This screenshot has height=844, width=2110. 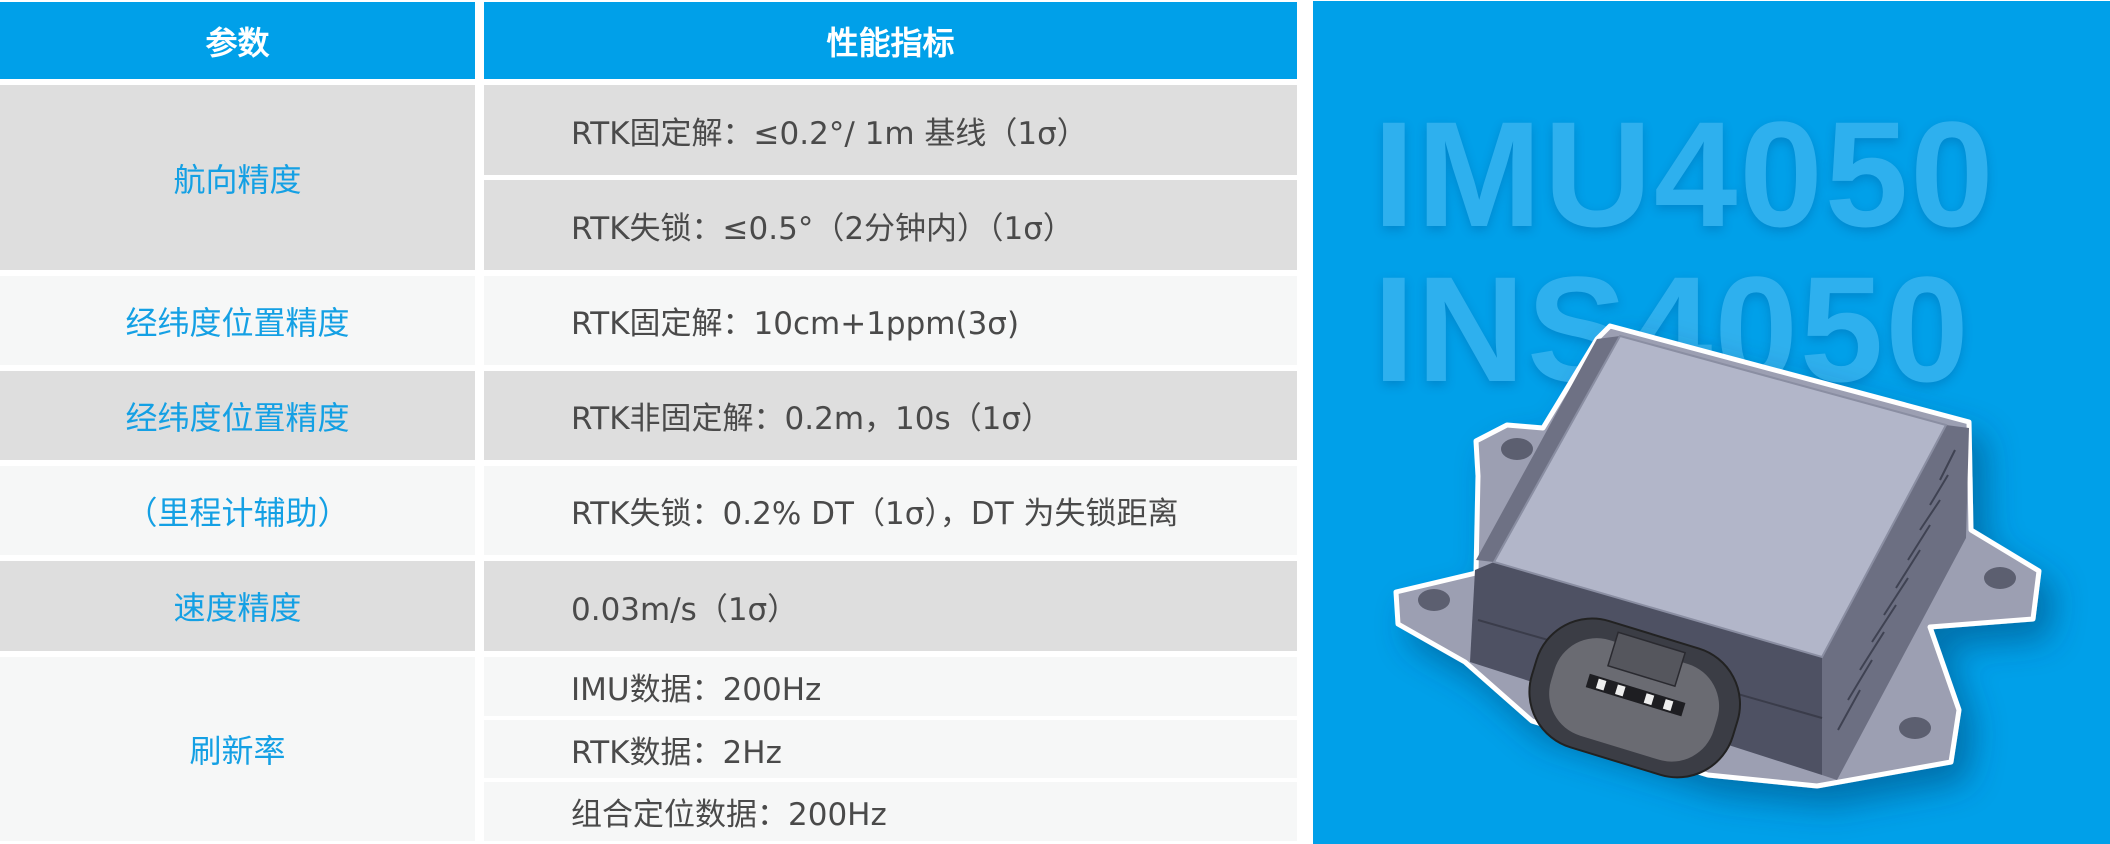 What do you see at coordinates (890, 811) in the screenshot?
I see `spec-value: 组合定位数据：200Hz` at bounding box center [890, 811].